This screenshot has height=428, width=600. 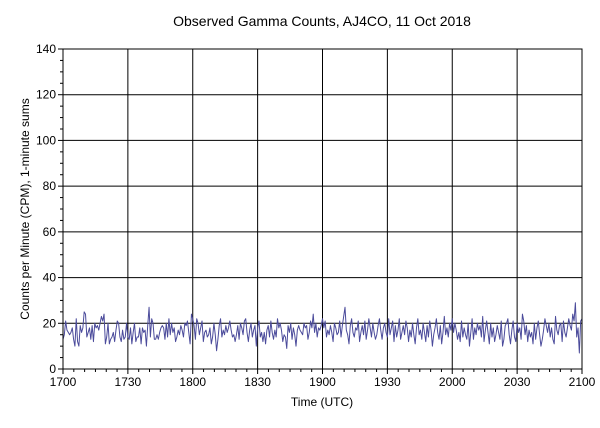 I want to click on x-tick-label: 2030, so click(x=517, y=382).